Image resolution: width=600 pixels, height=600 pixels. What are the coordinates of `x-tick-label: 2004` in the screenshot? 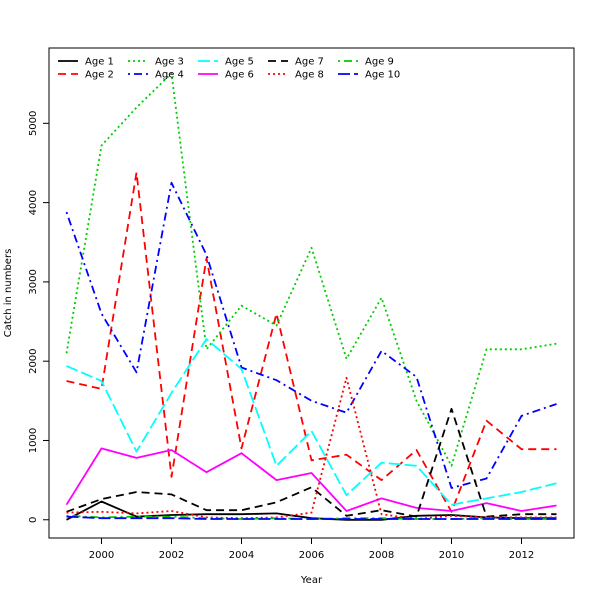 It's located at (241, 555).